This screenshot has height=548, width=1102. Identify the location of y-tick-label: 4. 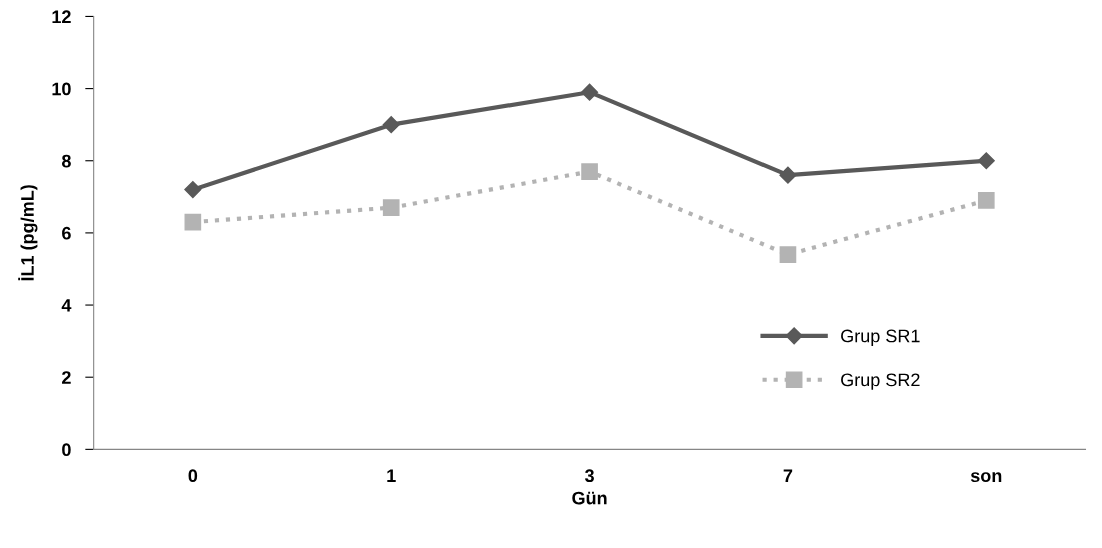
(66, 305).